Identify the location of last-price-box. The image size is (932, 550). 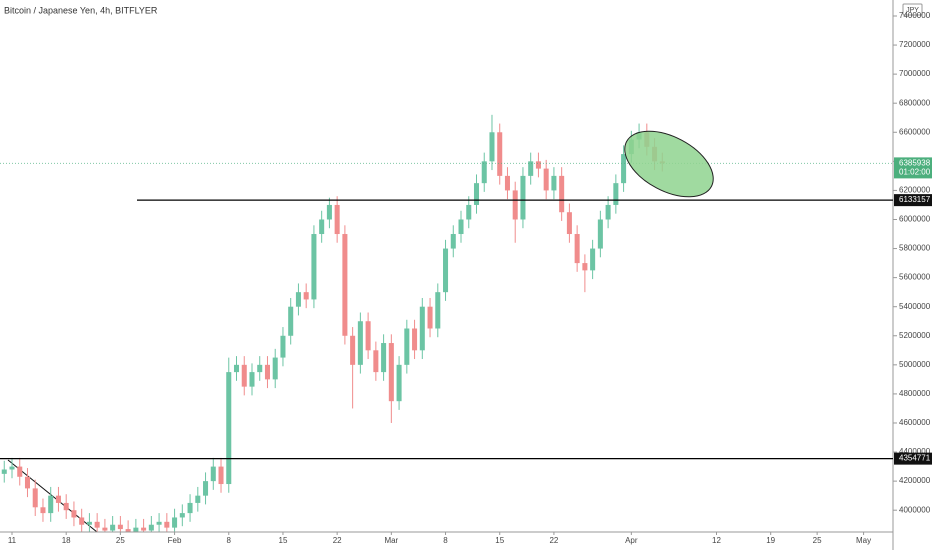
(913, 168).